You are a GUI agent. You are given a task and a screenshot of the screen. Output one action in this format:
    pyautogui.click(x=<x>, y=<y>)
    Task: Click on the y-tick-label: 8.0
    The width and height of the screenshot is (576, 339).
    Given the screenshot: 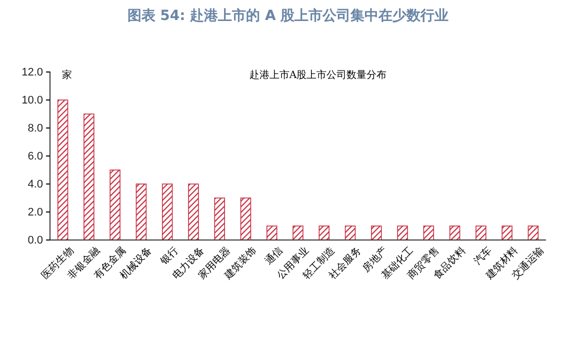 What is the action you would take?
    pyautogui.click(x=35, y=128)
    